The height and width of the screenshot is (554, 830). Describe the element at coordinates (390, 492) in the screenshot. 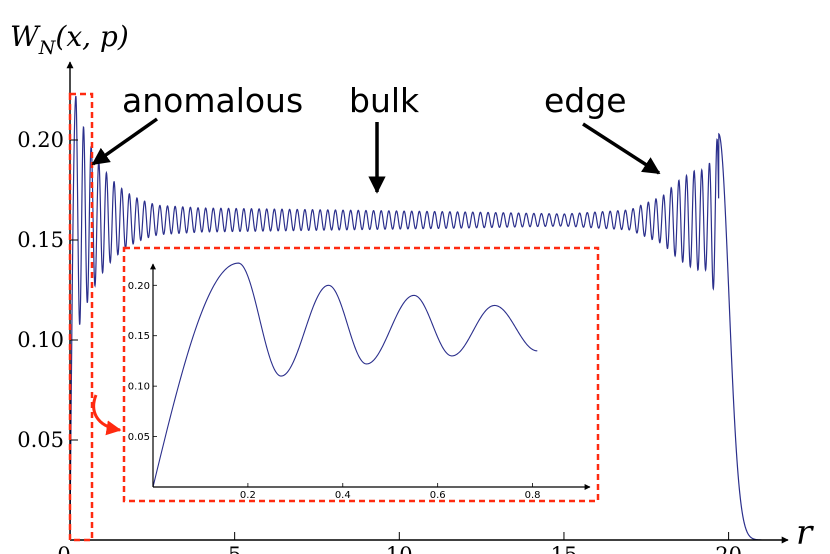

I see `inset-x-ticks: 0.2 0.4 0.6 0.8` at that location.